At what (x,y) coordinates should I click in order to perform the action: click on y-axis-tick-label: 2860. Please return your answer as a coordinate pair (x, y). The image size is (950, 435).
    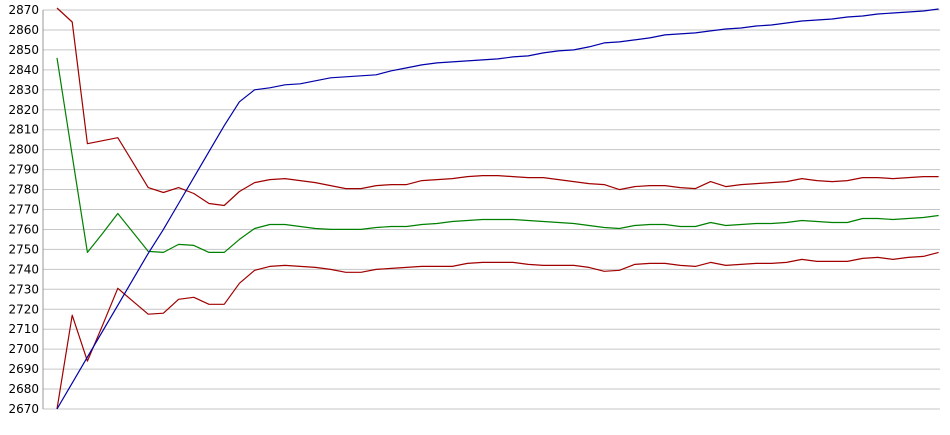
    Looking at the image, I should click on (23, 30).